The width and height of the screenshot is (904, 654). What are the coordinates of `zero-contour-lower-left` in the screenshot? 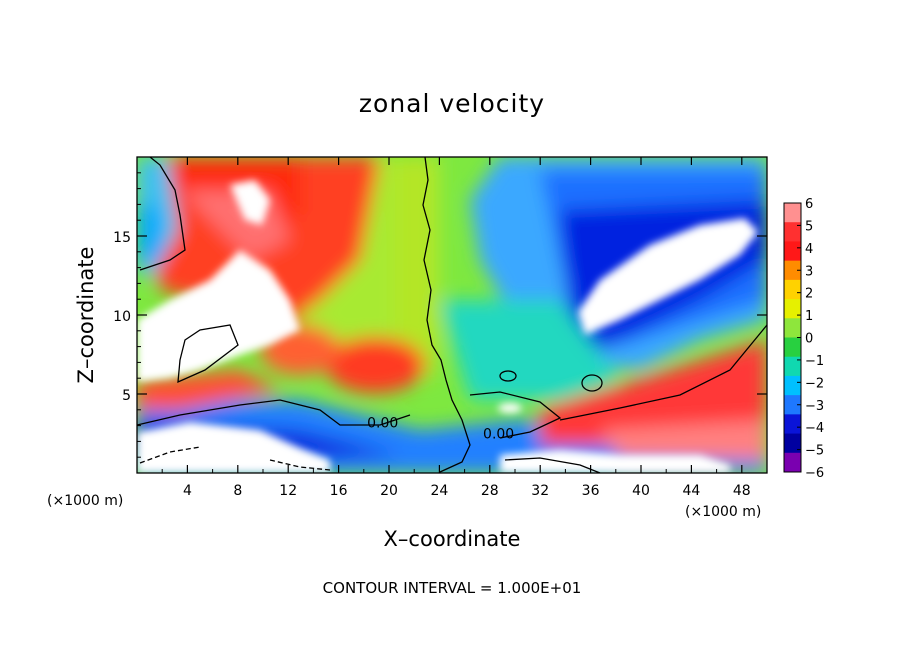 It's located at (274, 412).